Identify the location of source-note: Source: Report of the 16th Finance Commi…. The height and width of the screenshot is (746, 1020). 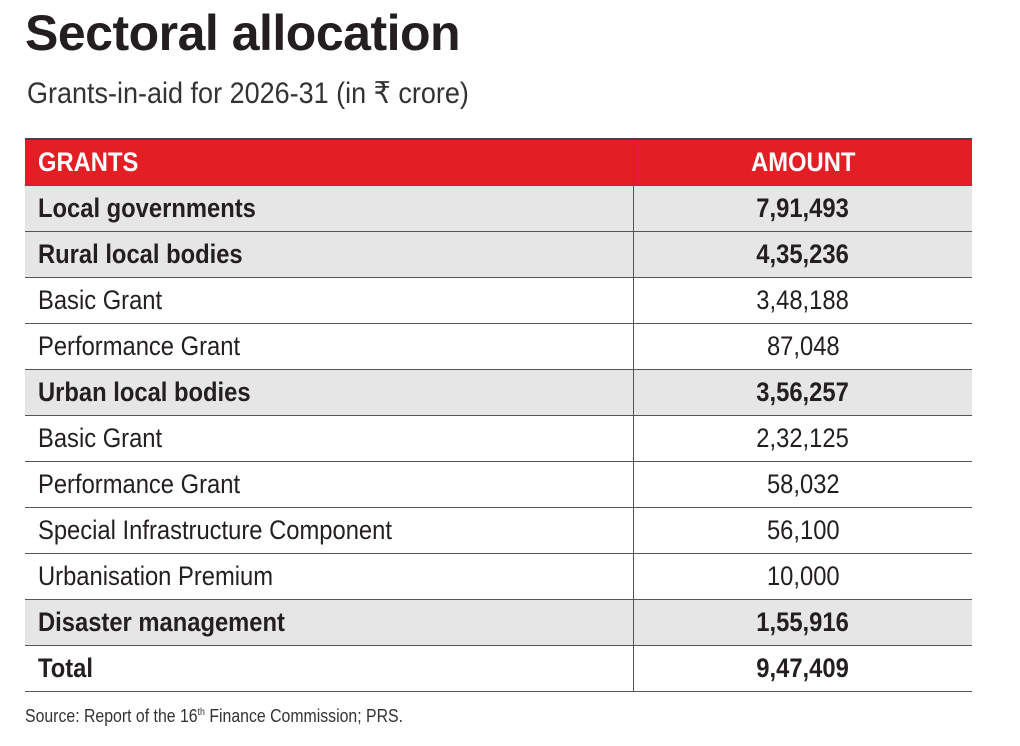
(214, 716).